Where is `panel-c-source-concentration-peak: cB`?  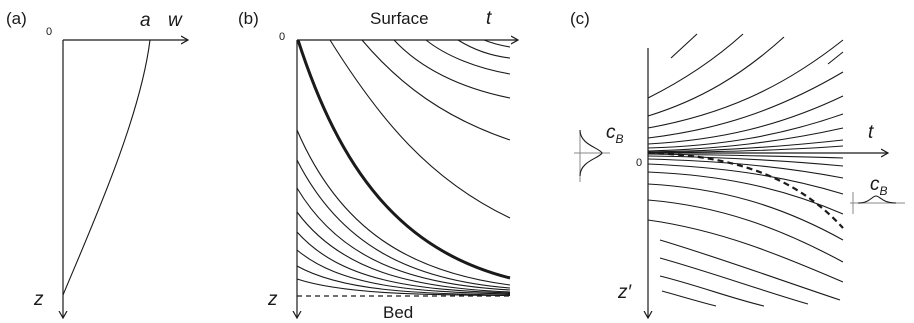
panel-c-source-concentration-peak: cB is located at coordinates (599, 152).